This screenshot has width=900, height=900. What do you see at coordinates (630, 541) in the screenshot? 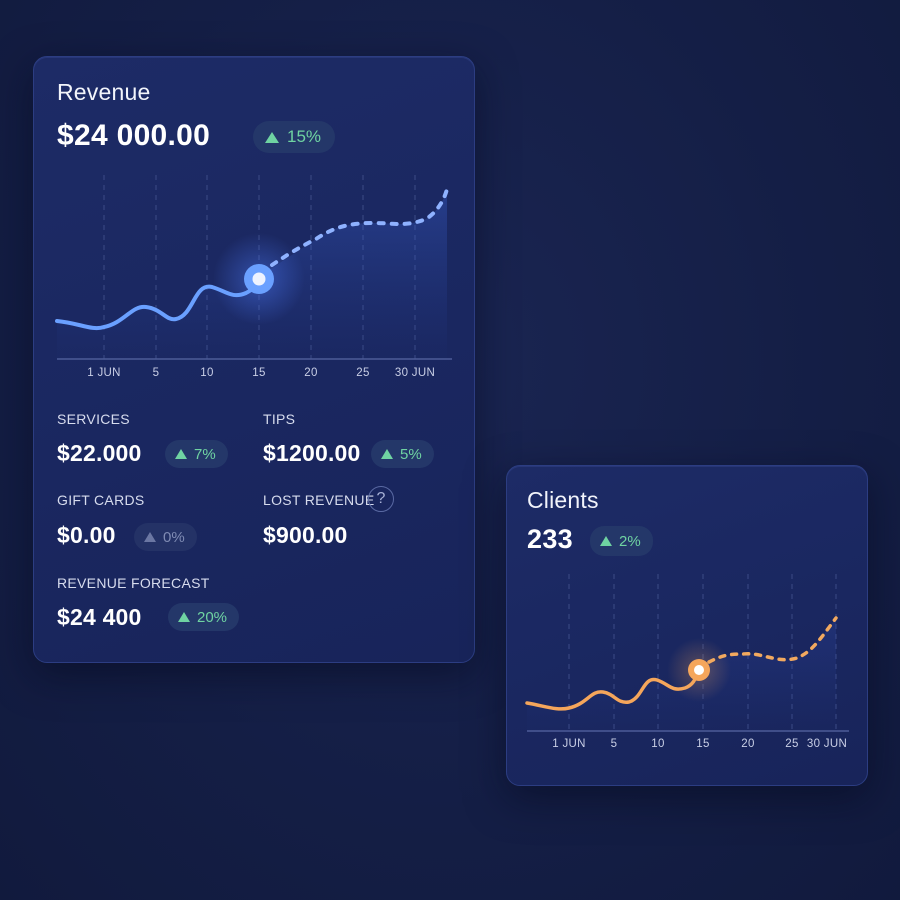
I see `clients-change-value: 2%` at bounding box center [630, 541].